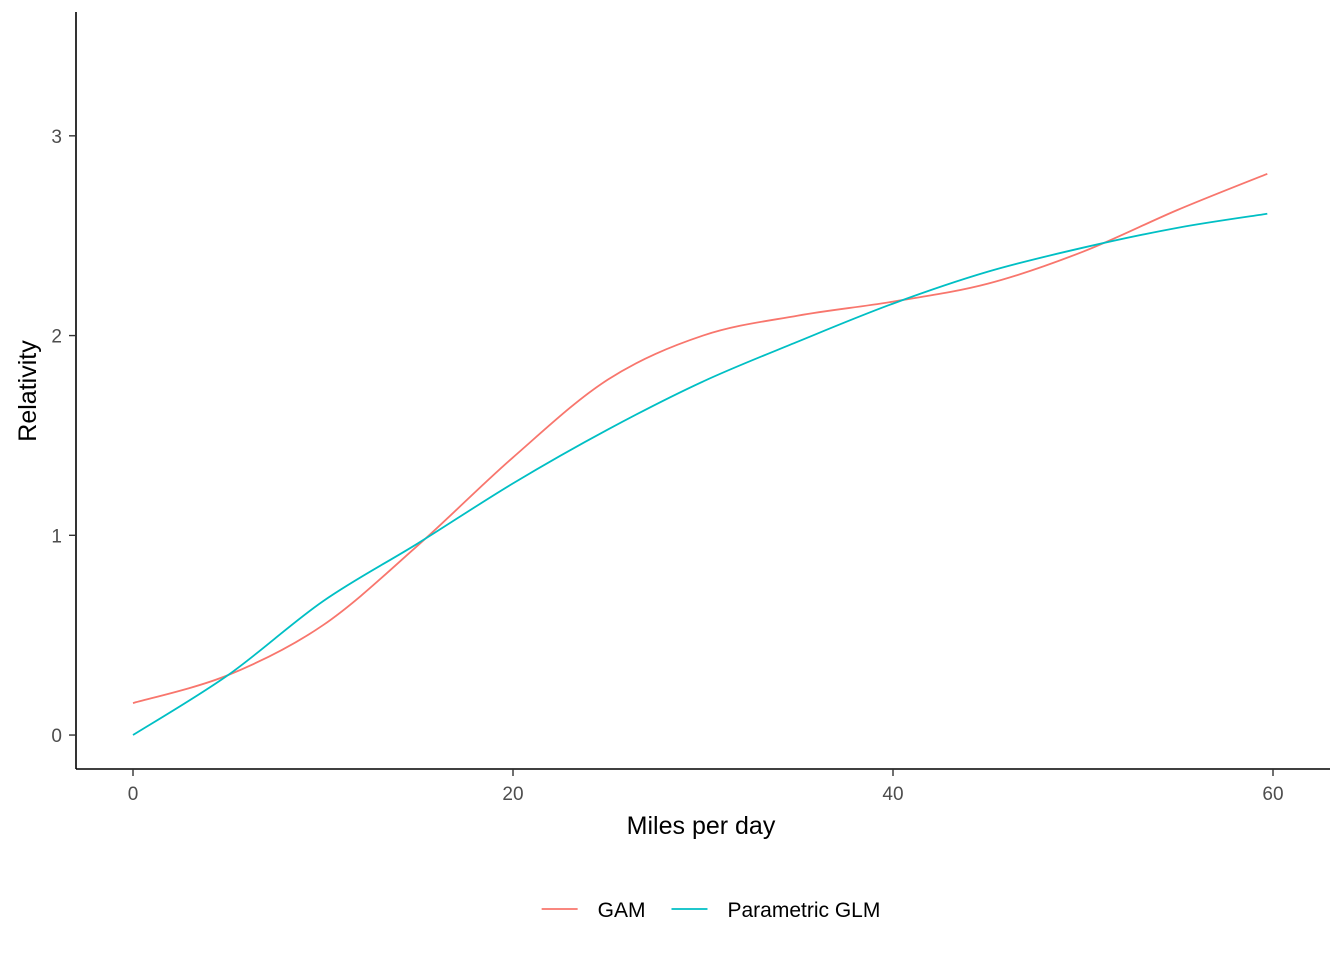 Image resolution: width=1344 pixels, height=960 pixels. I want to click on legend: GAM Parametric GLM, so click(710, 910).